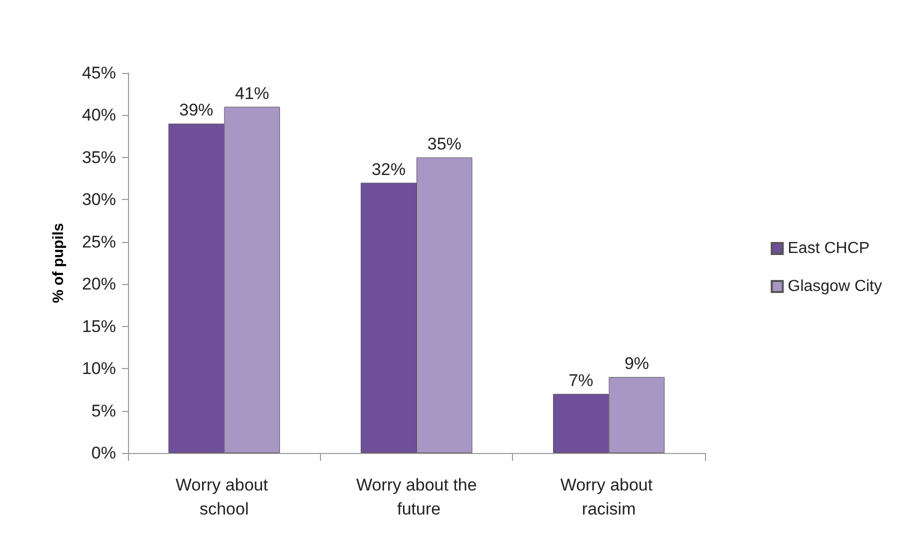 The height and width of the screenshot is (535, 905). Describe the element at coordinates (829, 248) in the screenshot. I see `legend-label: East CHCP` at that location.